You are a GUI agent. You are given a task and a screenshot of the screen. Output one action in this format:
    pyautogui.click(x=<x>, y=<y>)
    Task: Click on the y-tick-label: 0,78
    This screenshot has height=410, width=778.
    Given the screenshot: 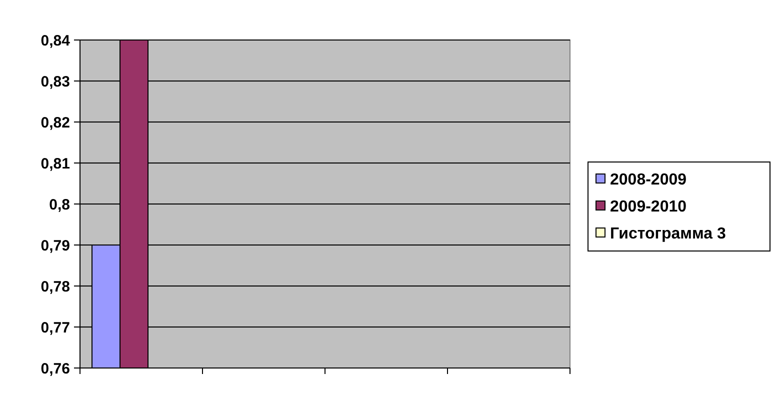 What is the action you would take?
    pyautogui.click(x=55, y=287)
    